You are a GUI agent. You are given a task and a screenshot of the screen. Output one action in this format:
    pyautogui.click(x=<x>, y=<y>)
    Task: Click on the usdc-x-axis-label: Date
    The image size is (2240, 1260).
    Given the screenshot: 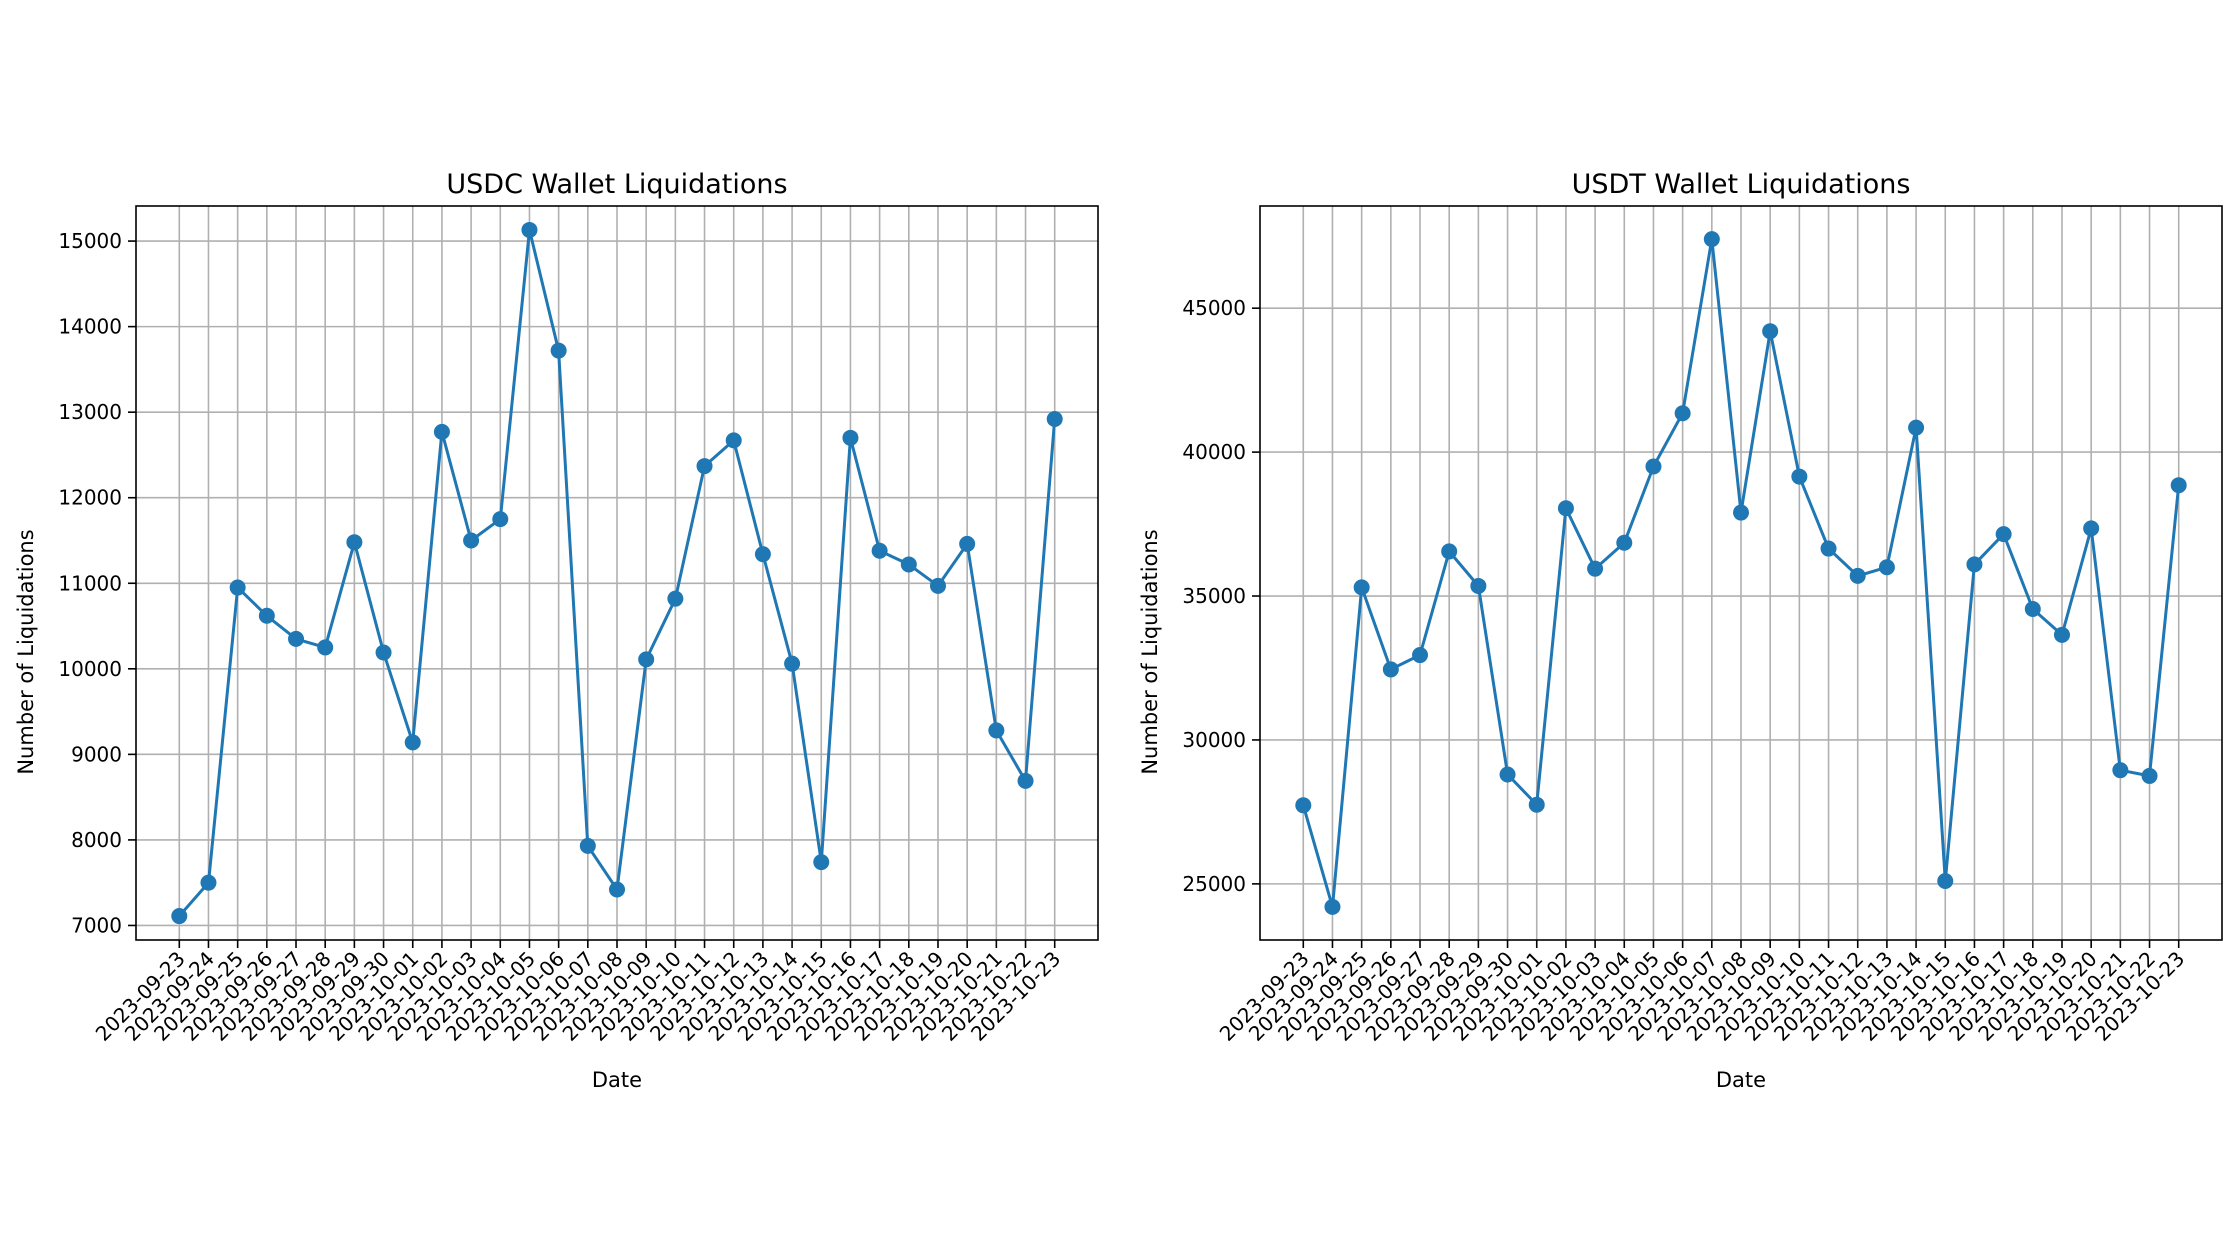 What is the action you would take?
    pyautogui.click(x=617, y=1080)
    